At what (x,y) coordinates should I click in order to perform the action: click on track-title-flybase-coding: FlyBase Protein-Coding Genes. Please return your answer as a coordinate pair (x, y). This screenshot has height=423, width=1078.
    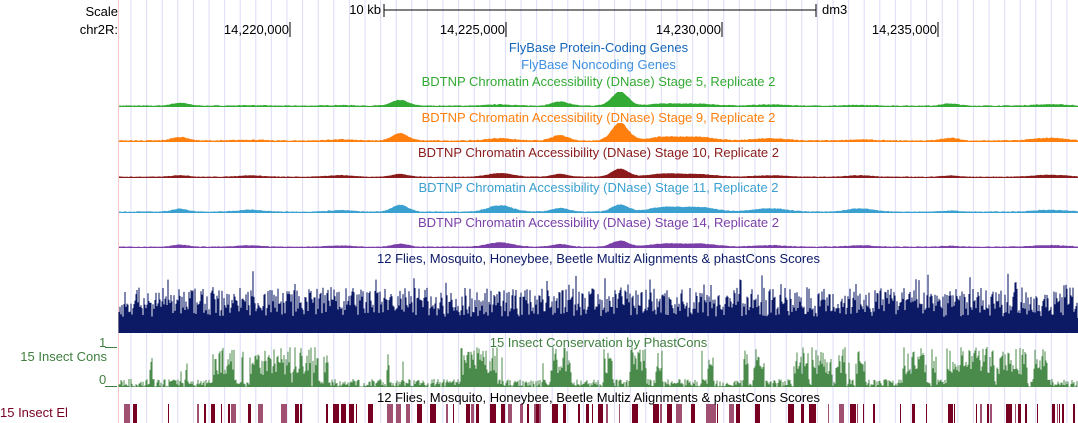
    Looking at the image, I should click on (598, 47).